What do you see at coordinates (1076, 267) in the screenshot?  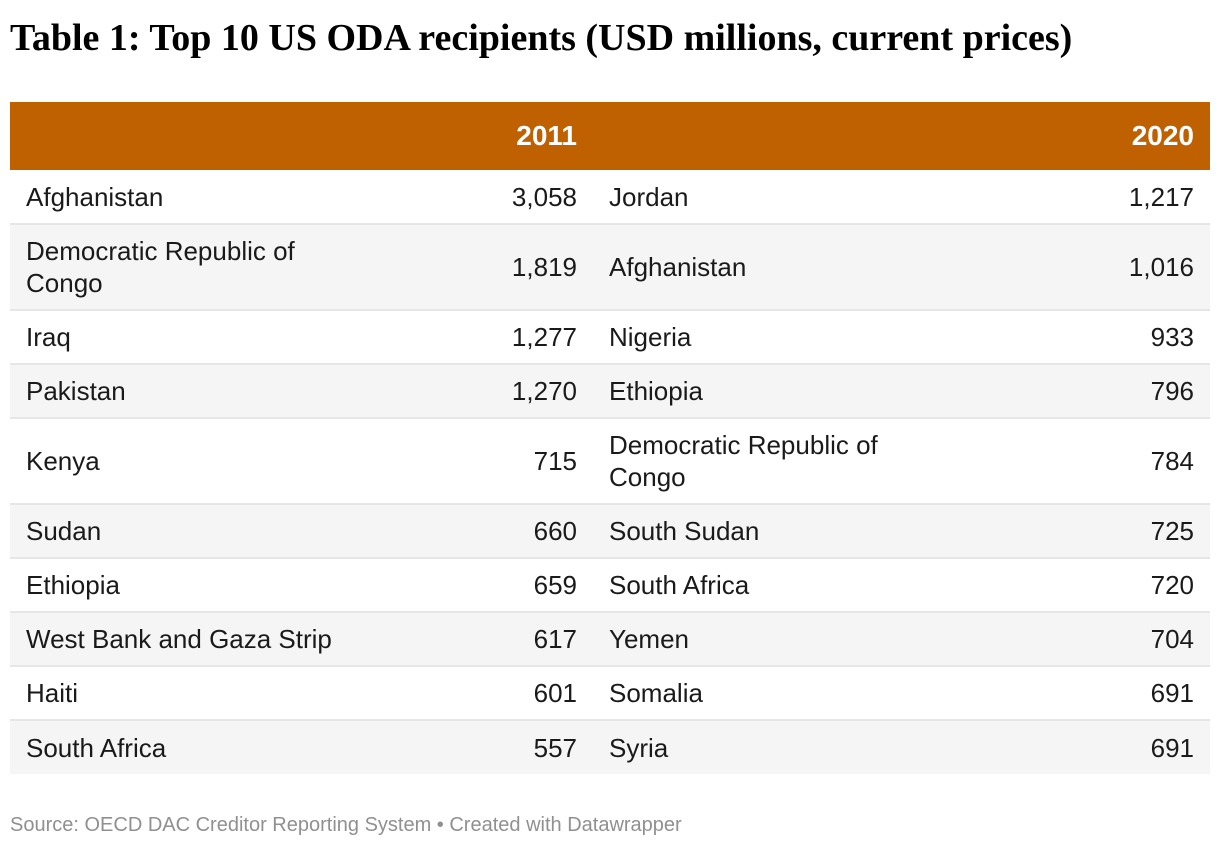 I see `value-2020-cell: 1,016` at bounding box center [1076, 267].